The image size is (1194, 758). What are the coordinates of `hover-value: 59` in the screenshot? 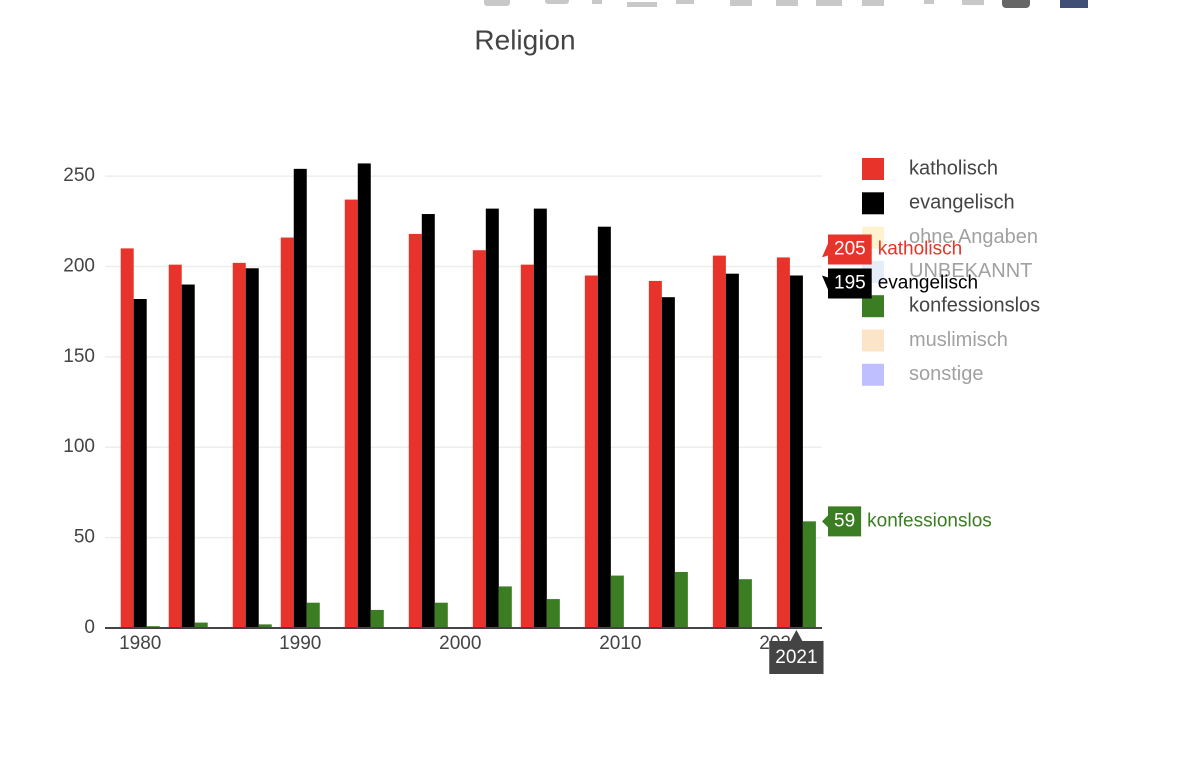 It's located at (844, 520).